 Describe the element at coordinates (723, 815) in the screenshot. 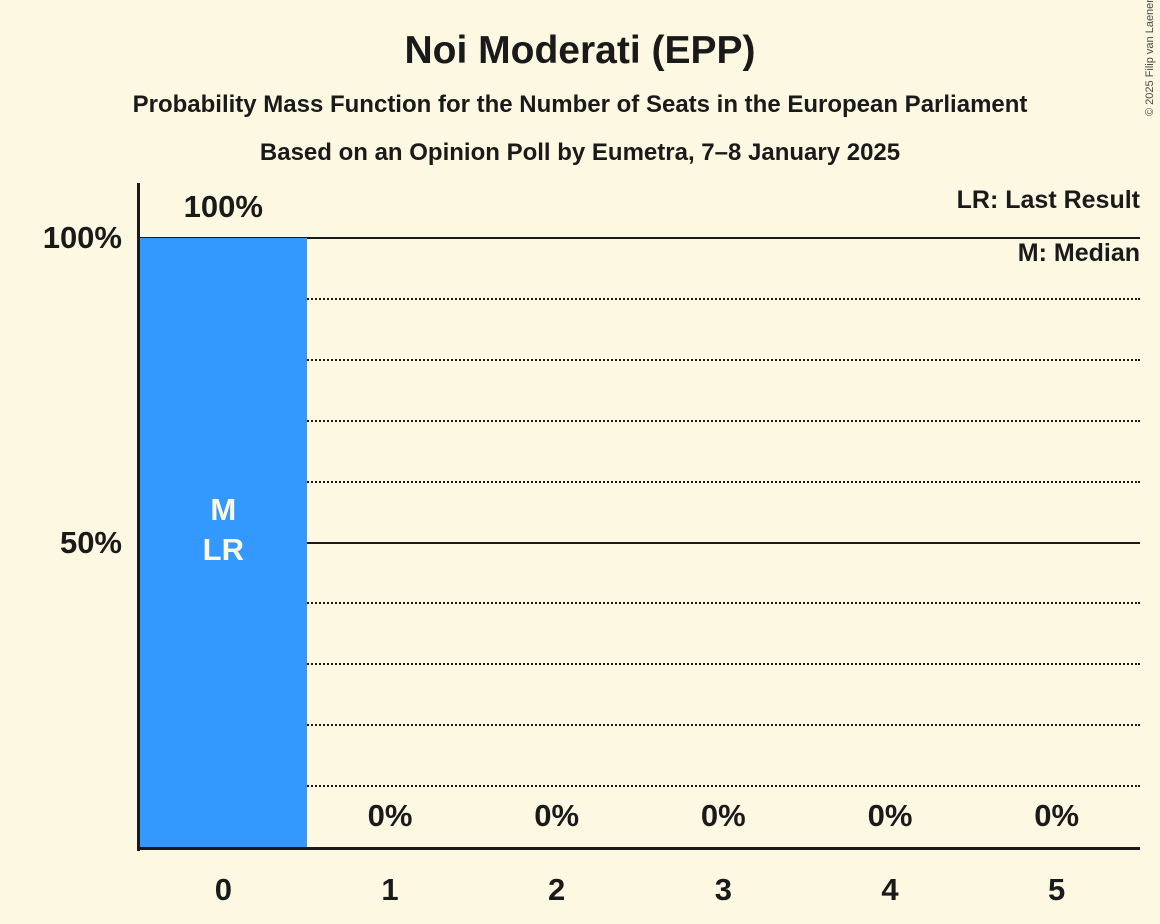

I see `bar-value-label-3: 0%` at that location.